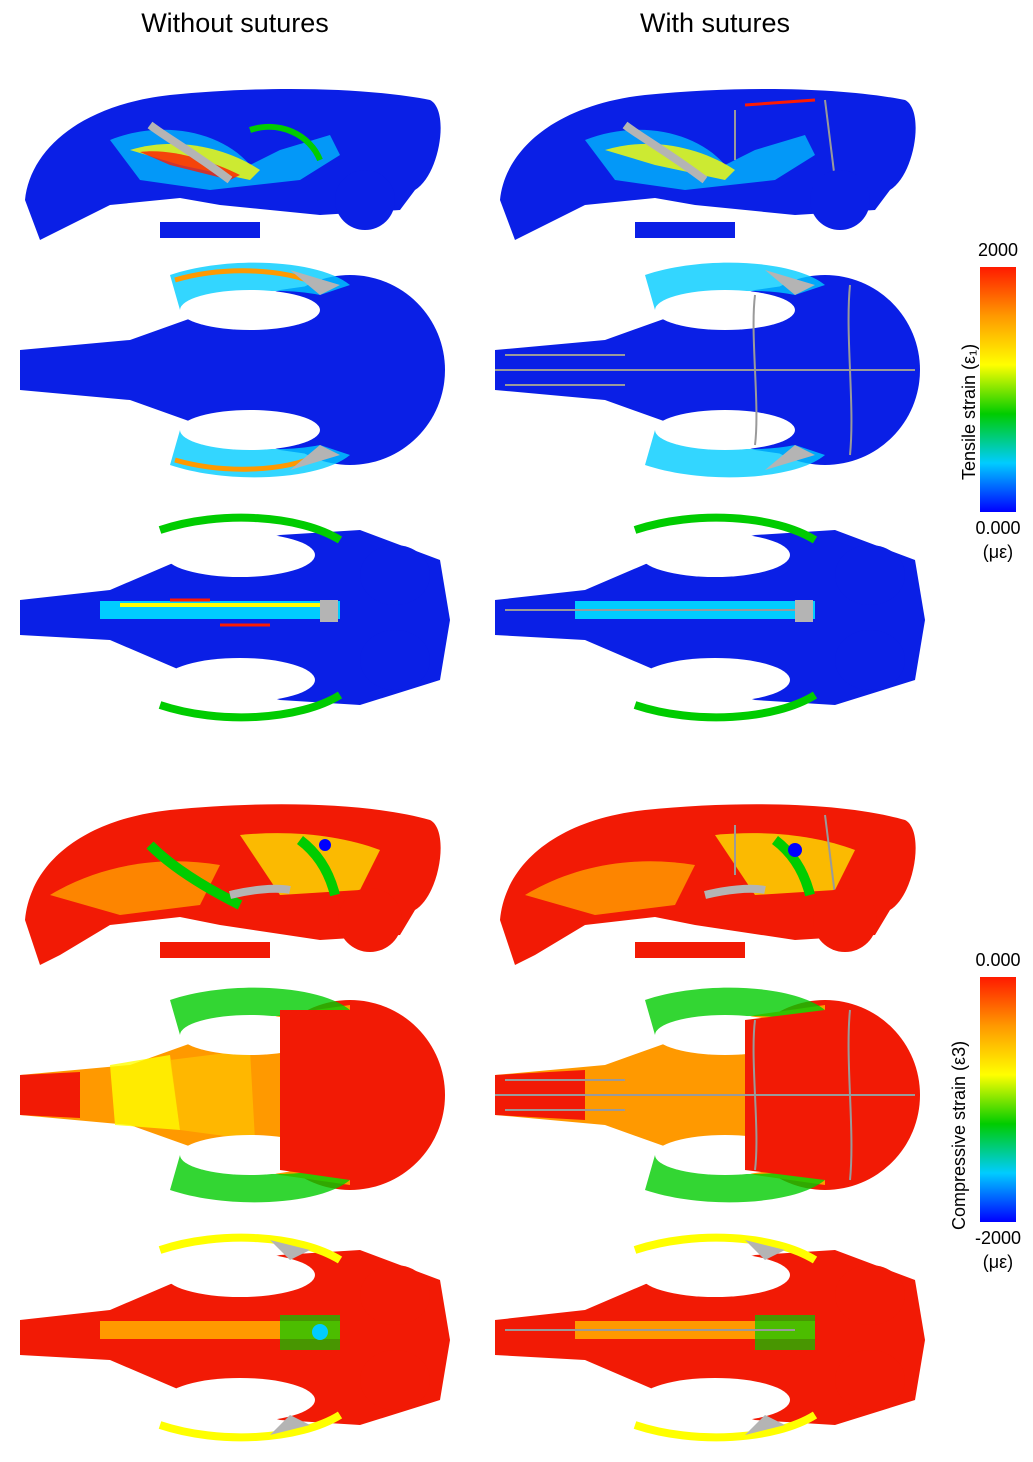 Image resolution: width=1033 pixels, height=1462 pixels. What do you see at coordinates (998, 389) in the screenshot?
I see `tensile-colorbar` at bounding box center [998, 389].